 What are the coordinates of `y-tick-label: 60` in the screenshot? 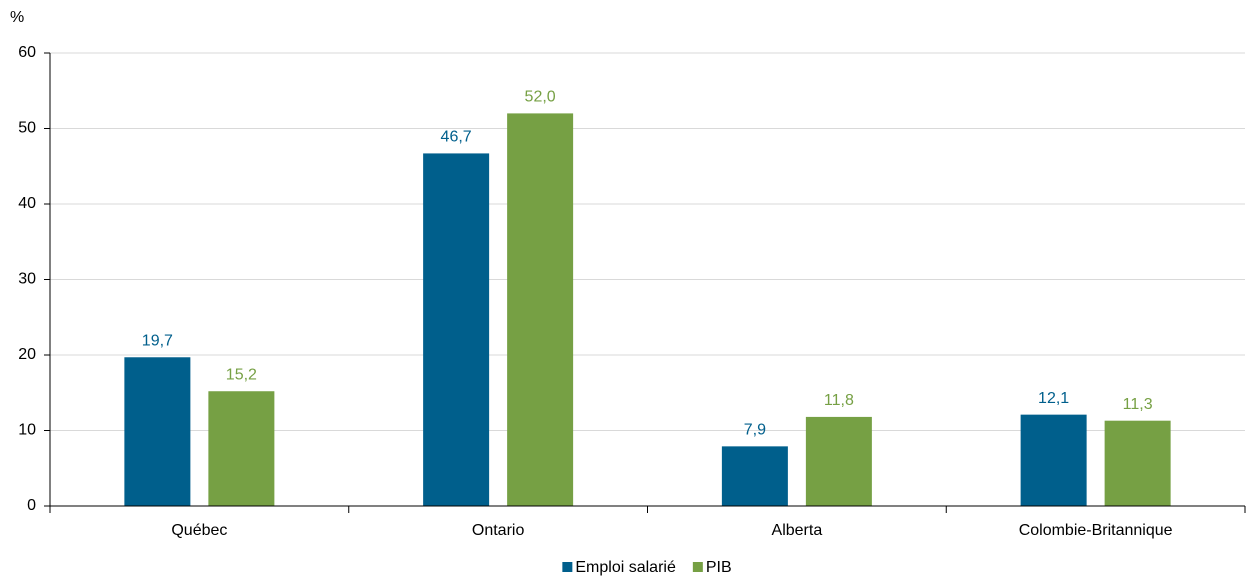 It's located at (27, 52).